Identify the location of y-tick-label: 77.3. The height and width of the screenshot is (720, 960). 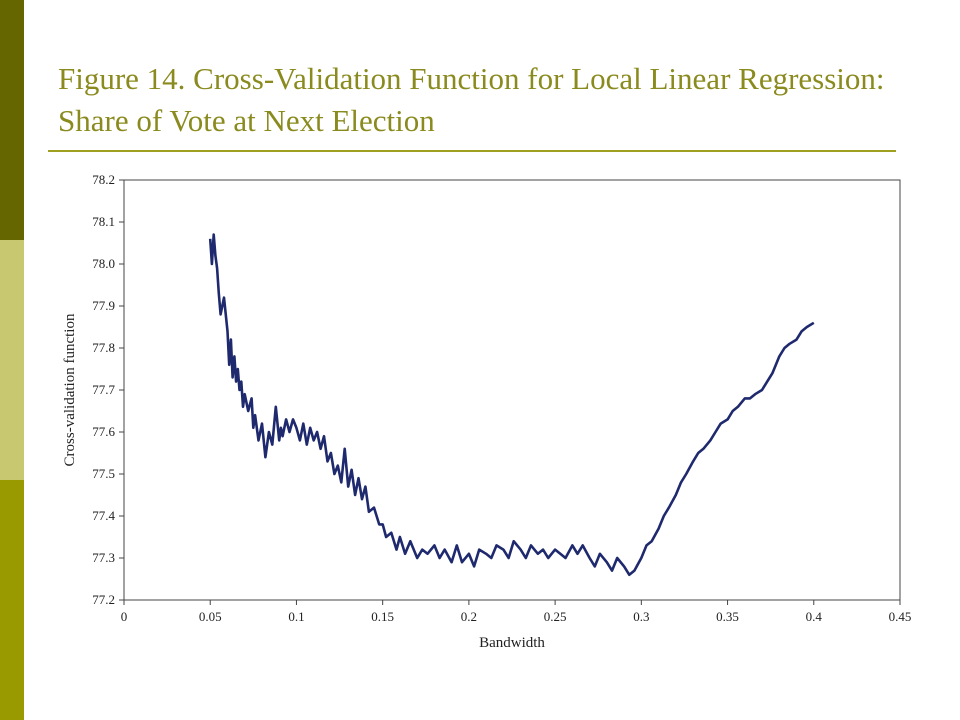
(103, 557).